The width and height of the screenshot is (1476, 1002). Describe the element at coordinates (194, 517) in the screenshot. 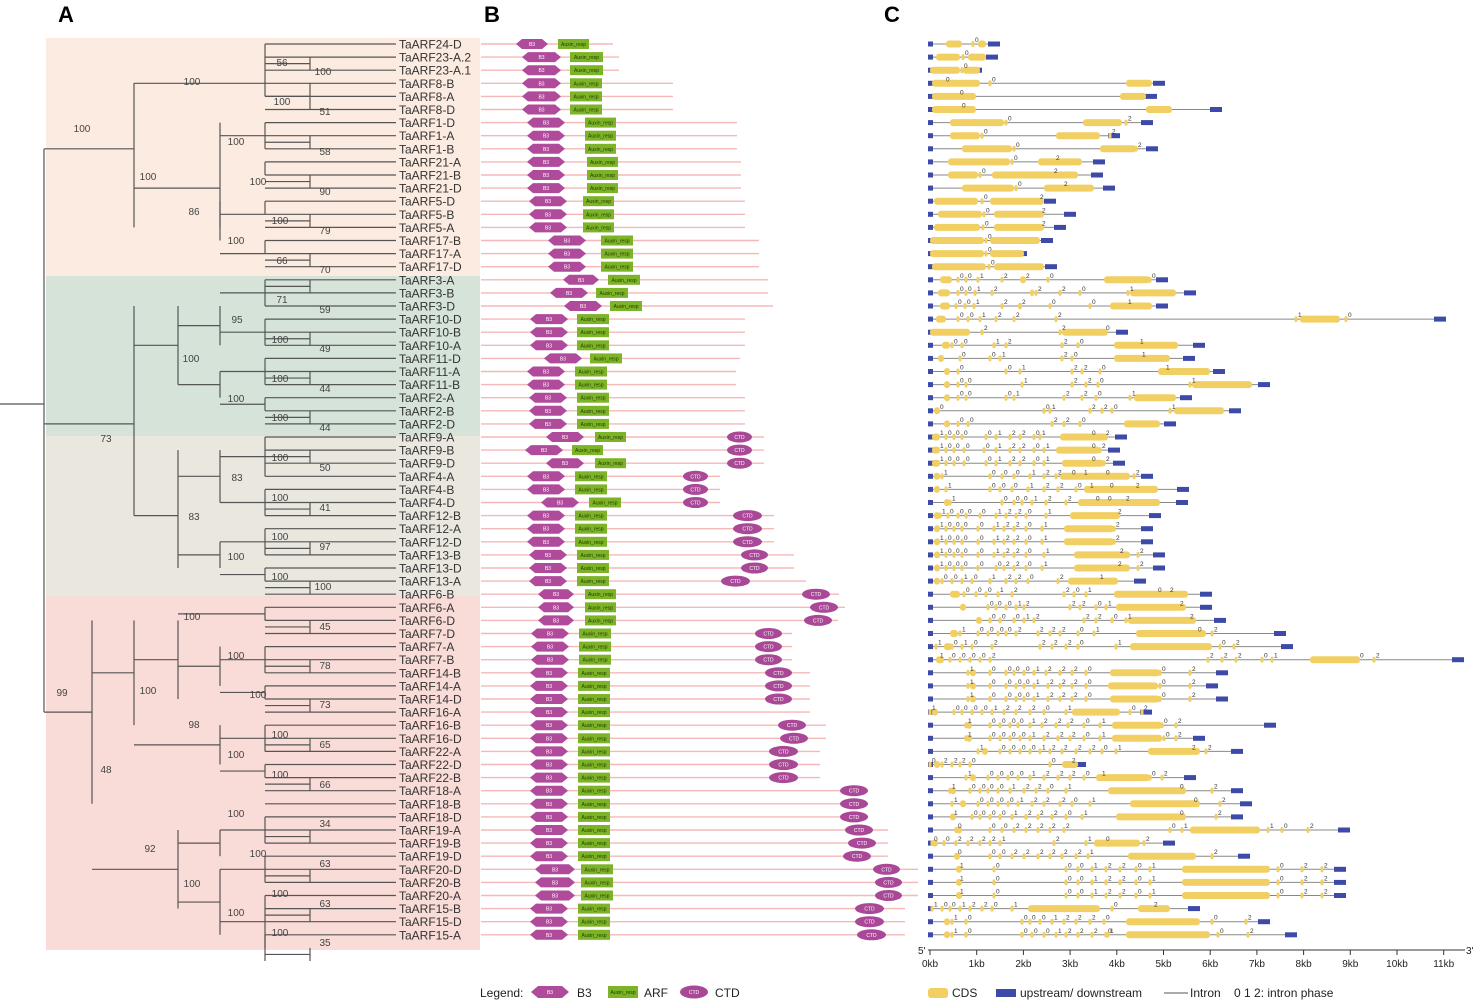

I see `bootstrap-value: 83` at that location.